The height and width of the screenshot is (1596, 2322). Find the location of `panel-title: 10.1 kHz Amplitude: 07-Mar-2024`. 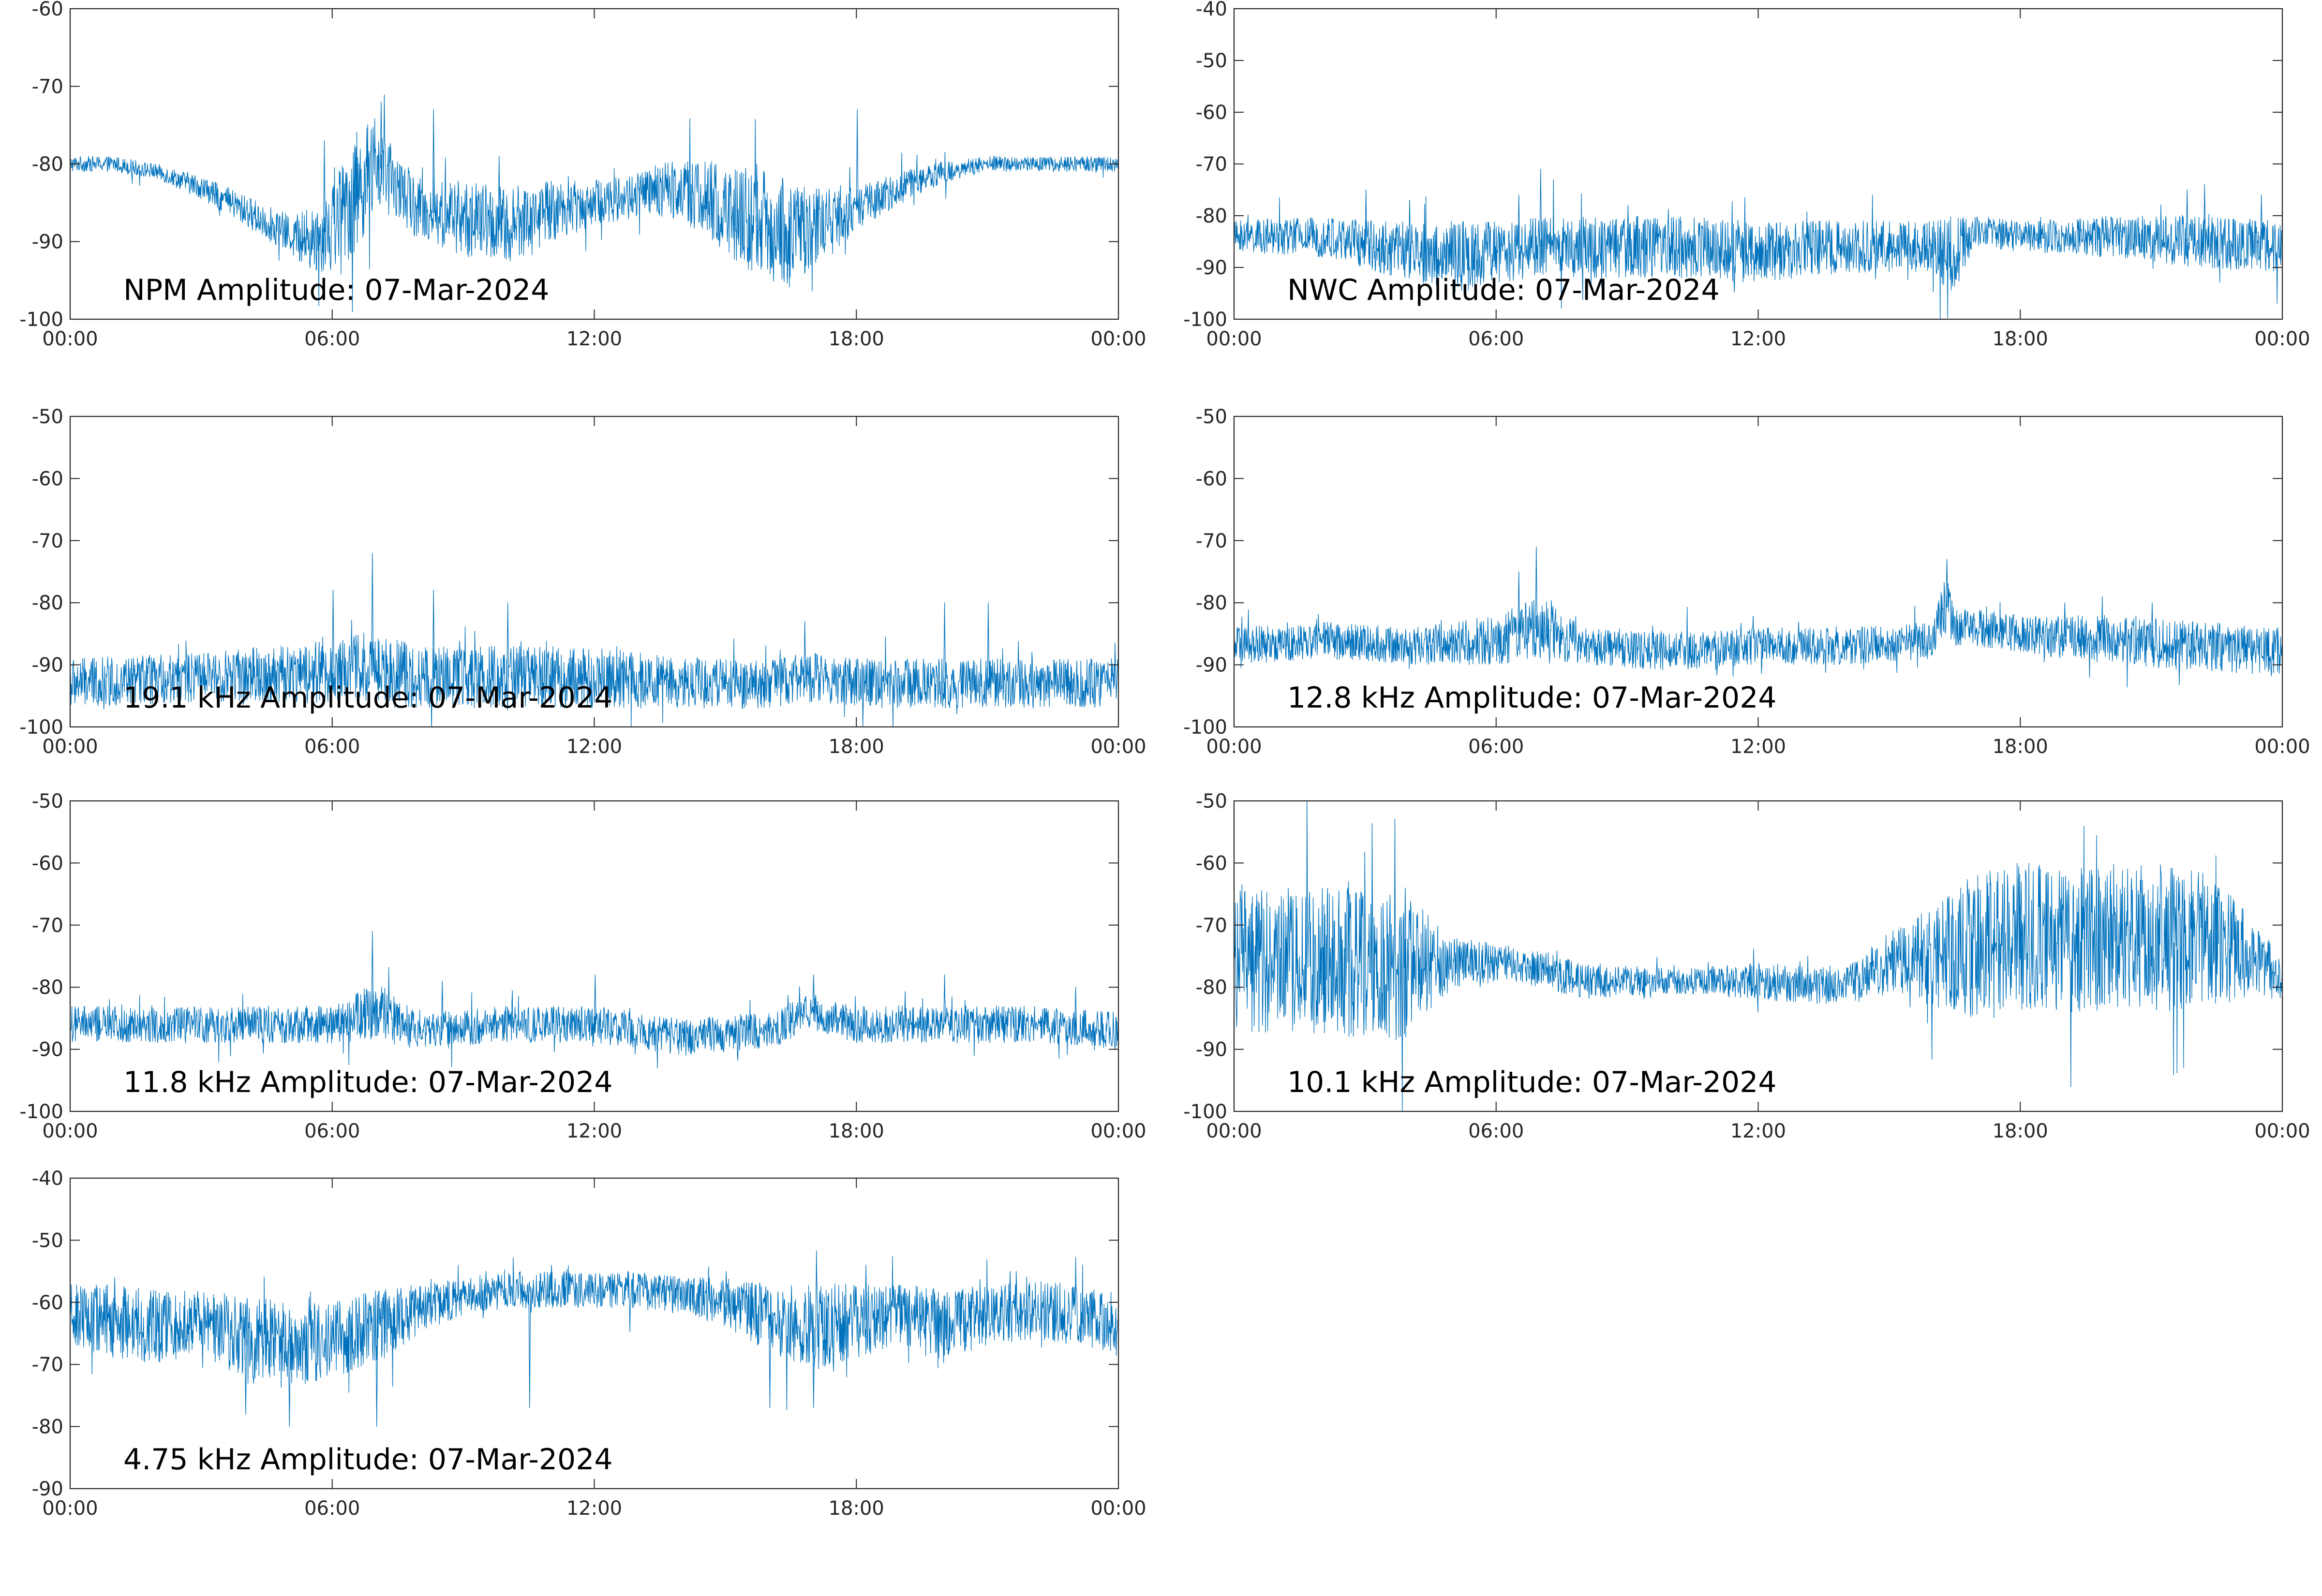

panel-title: 10.1 kHz Amplitude: 07-Mar-2024 is located at coordinates (1532, 1082).